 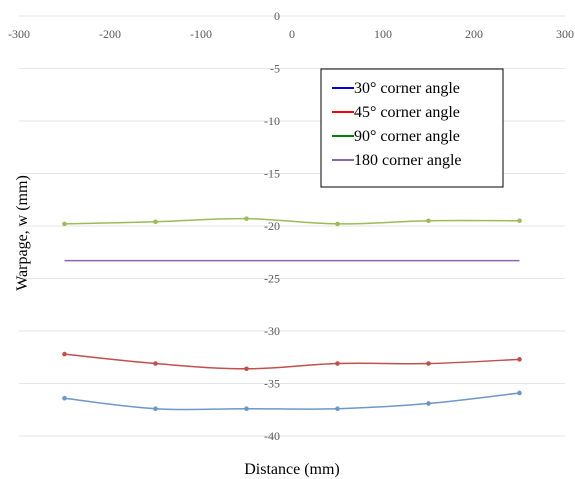 I want to click on y-axis-label: Warpage, w (mm), so click(x=22, y=233).